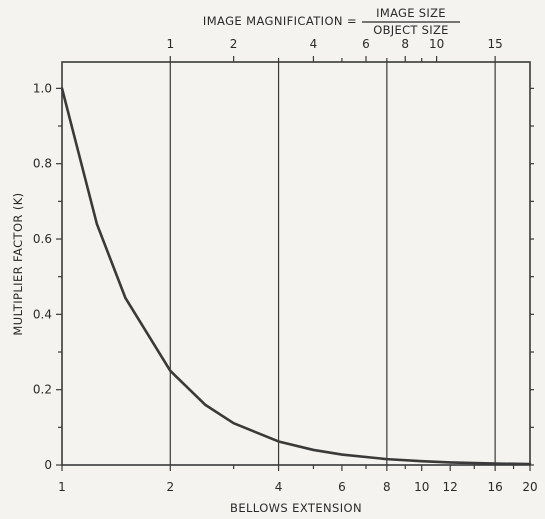 The image size is (545, 519). I want to click on top-tick-label: 8, so click(405, 44).